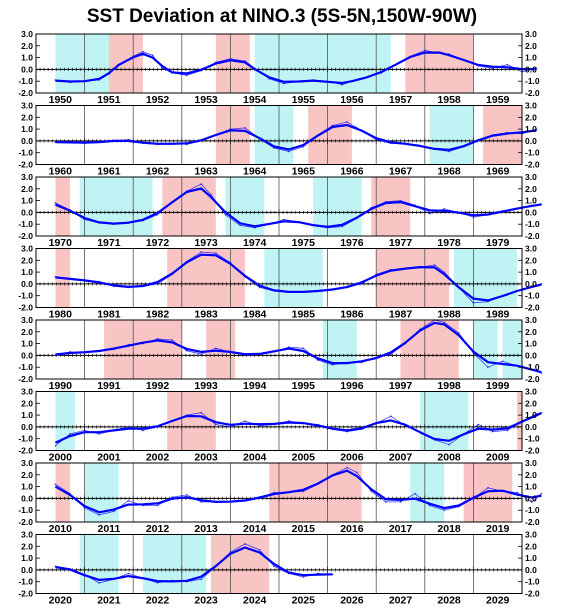  What do you see at coordinates (27, 46) in the screenshot?
I see `y-tick-label-left: 2.0` at bounding box center [27, 46].